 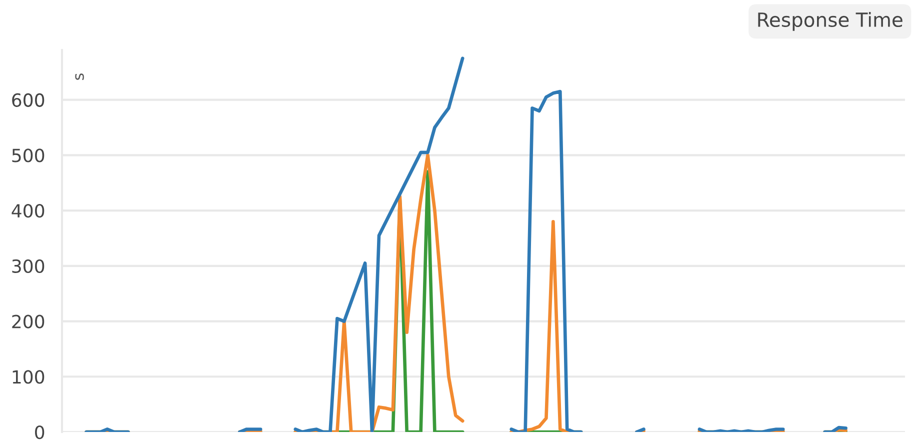 I want to click on y-tick-label: 300, so click(x=28, y=266).